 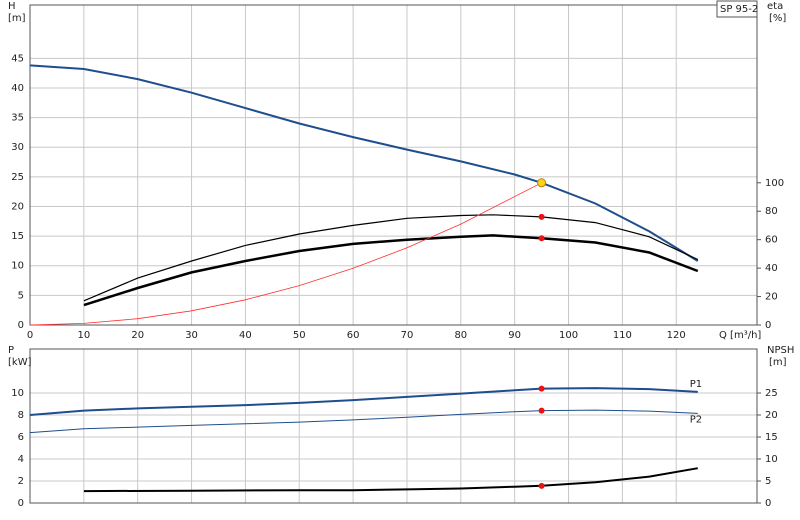 I want to click on y-tick-label: 45, so click(x=17, y=58).